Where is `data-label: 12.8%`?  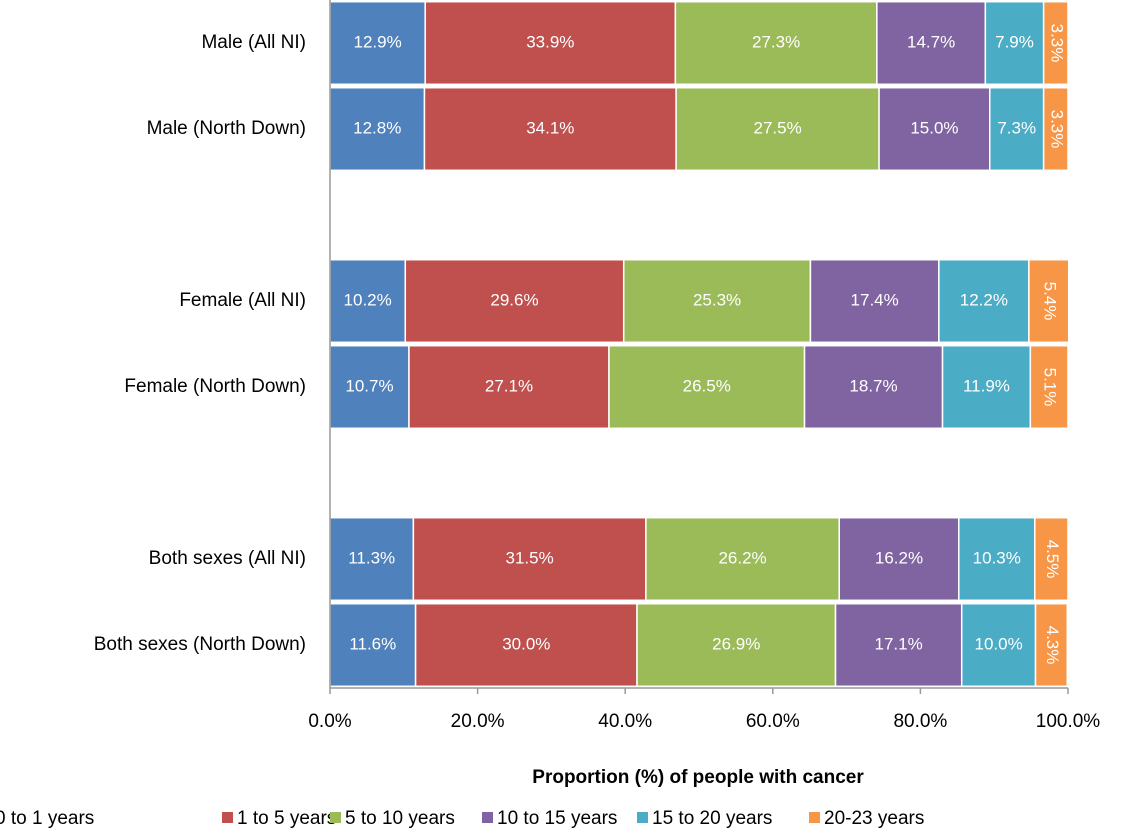
data-label: 12.8% is located at coordinates (377, 127).